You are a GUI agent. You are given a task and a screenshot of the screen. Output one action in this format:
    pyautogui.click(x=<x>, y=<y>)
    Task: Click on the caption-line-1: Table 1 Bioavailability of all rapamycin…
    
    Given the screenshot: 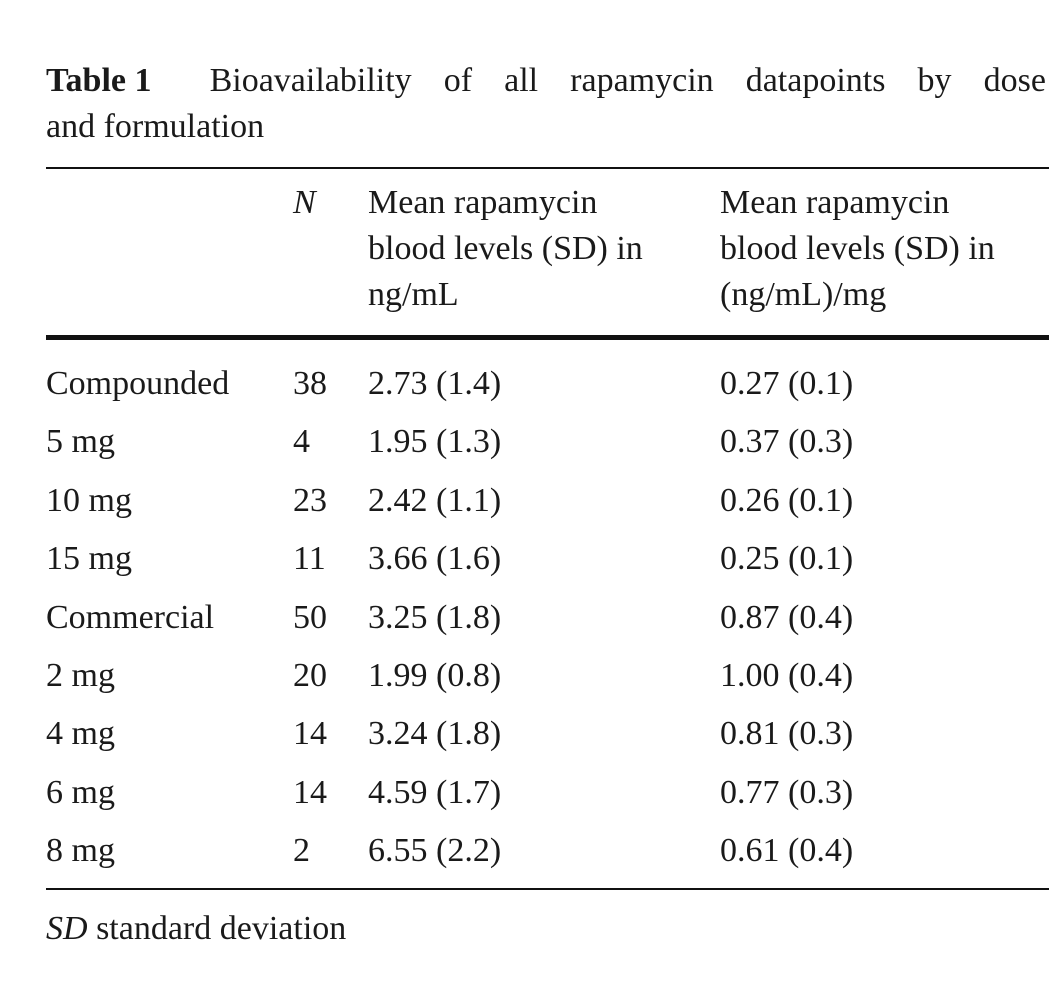 What is the action you would take?
    pyautogui.click(x=546, y=81)
    